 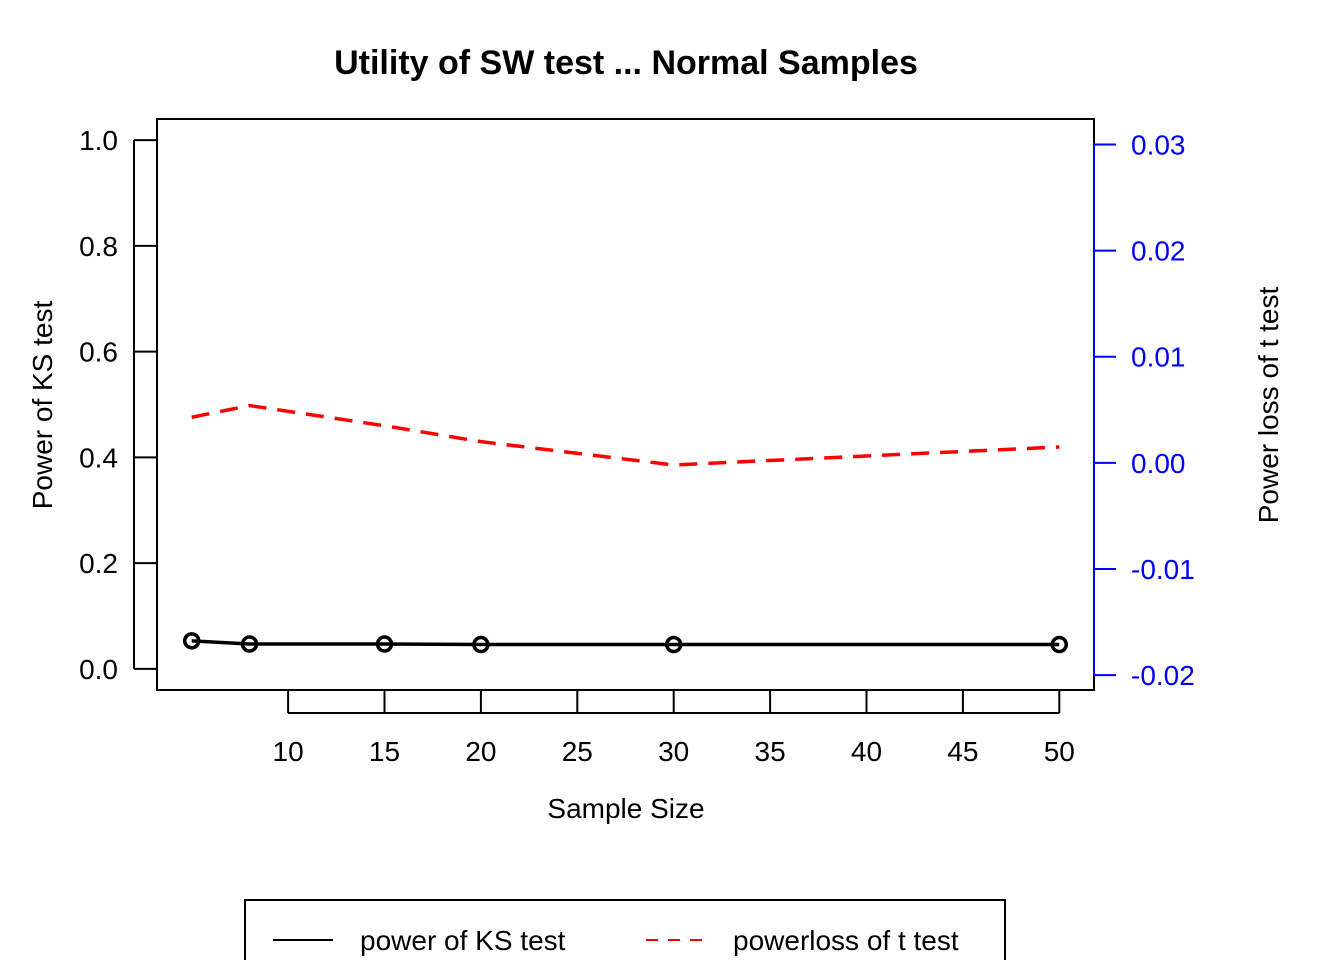 What do you see at coordinates (1158, 357) in the screenshot?
I see `right-tick-label: 0.01` at bounding box center [1158, 357].